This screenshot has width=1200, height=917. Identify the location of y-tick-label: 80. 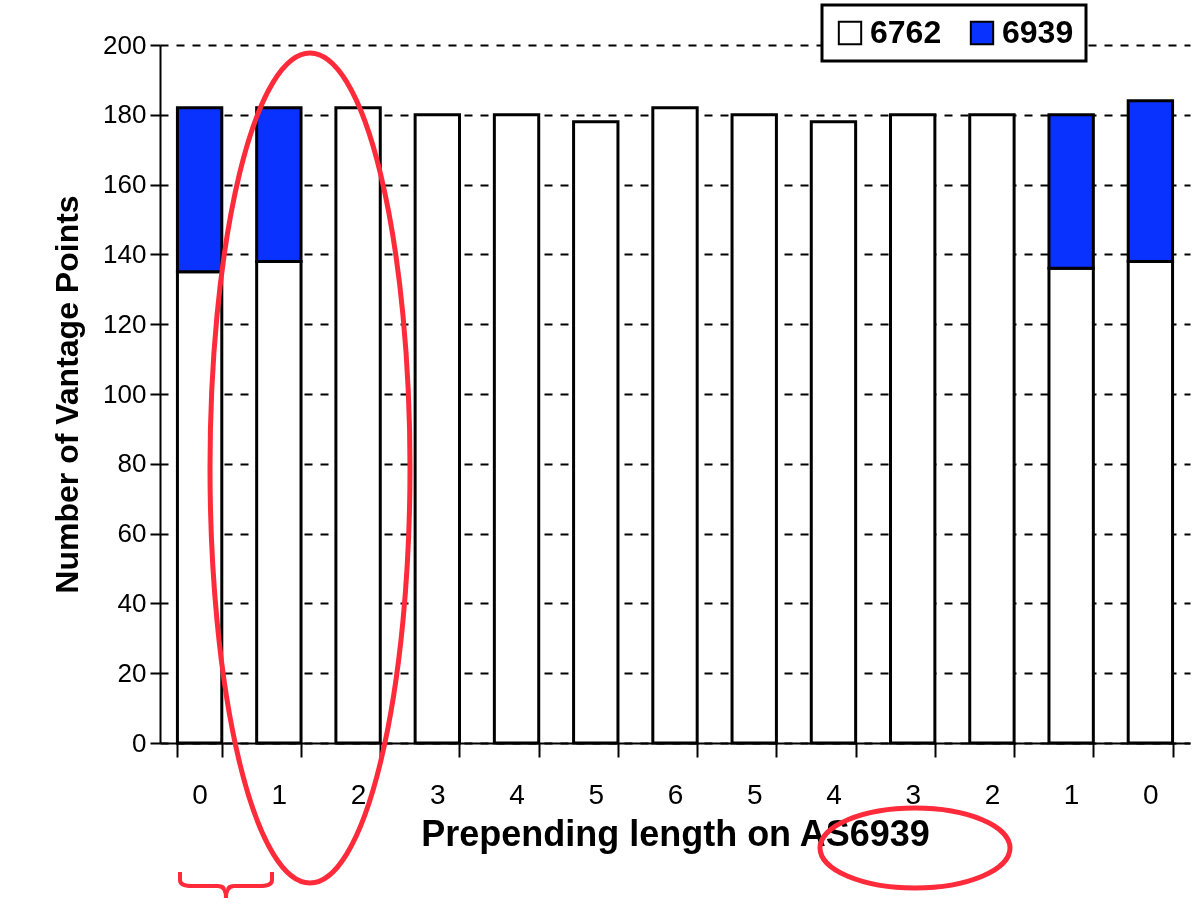
(132, 463).